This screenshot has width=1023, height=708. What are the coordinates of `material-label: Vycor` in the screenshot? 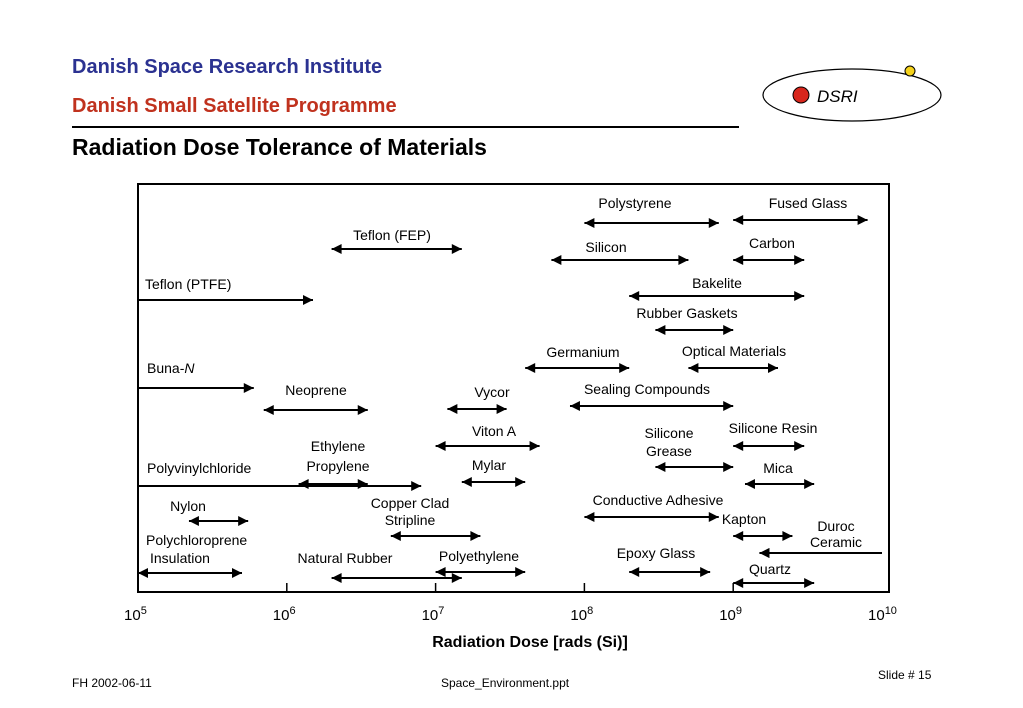 It's located at (492, 392).